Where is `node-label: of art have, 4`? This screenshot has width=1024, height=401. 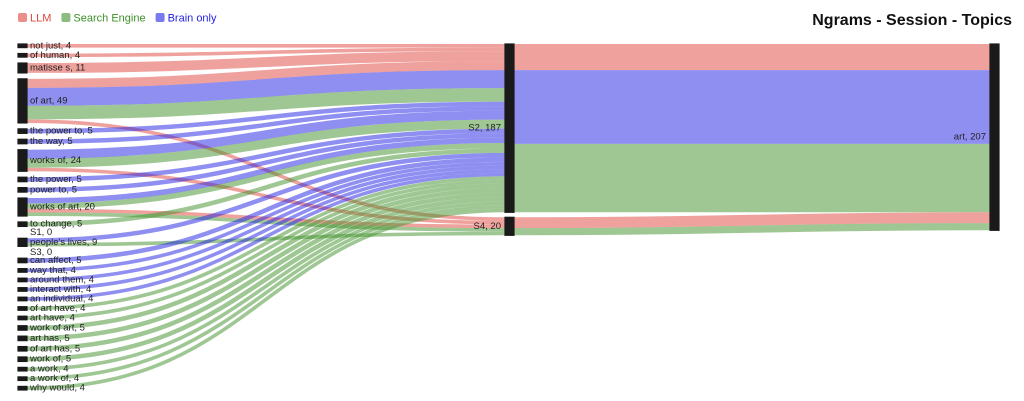 node-label: of art have, 4 is located at coordinates (57, 308).